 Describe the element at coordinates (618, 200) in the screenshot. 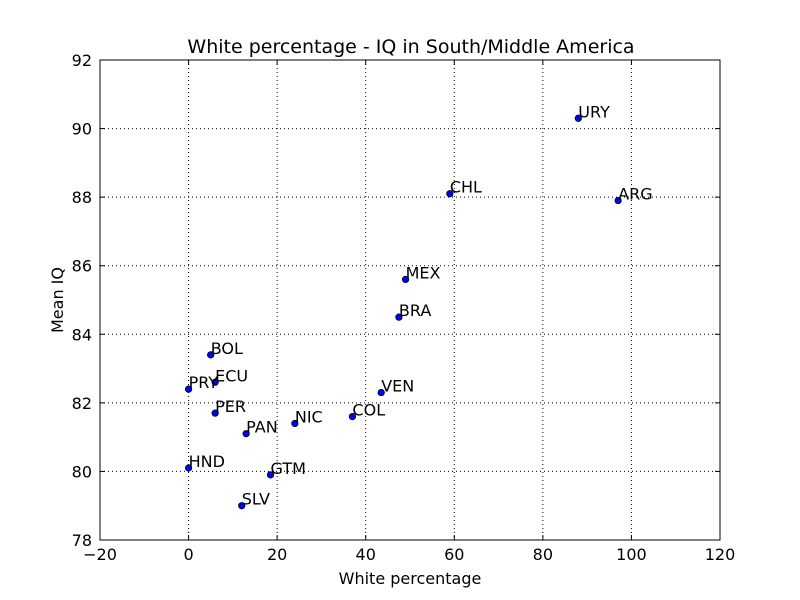

I see `data-point-arg` at that location.